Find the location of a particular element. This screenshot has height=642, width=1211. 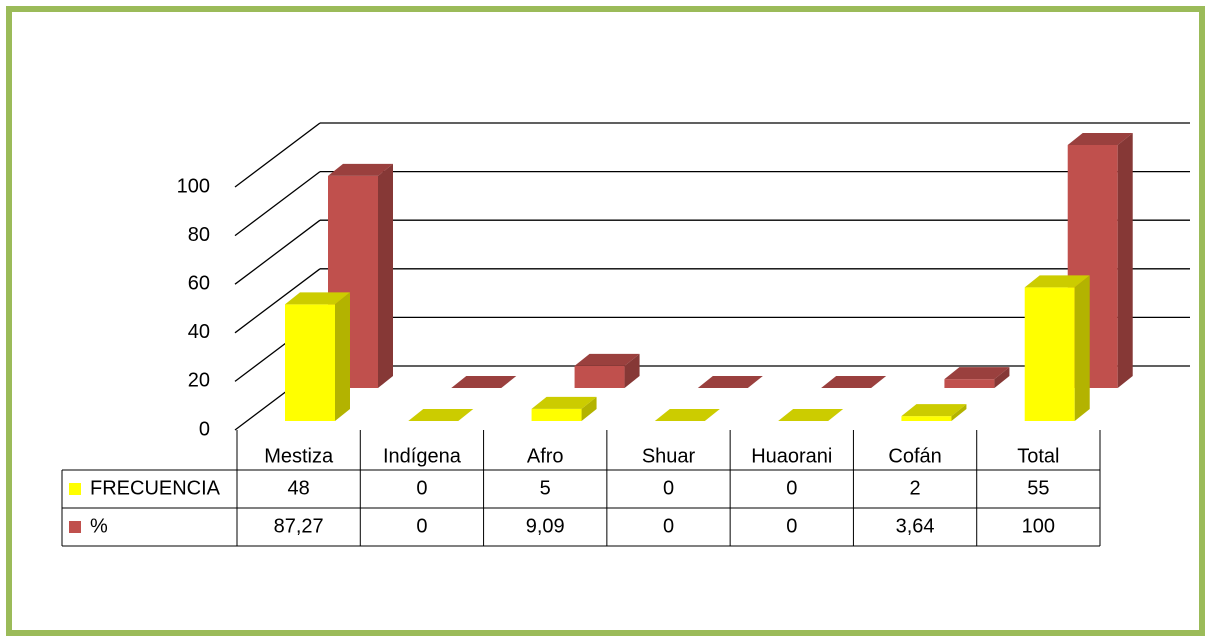

y-tick-label: 40 is located at coordinates (199, 332).